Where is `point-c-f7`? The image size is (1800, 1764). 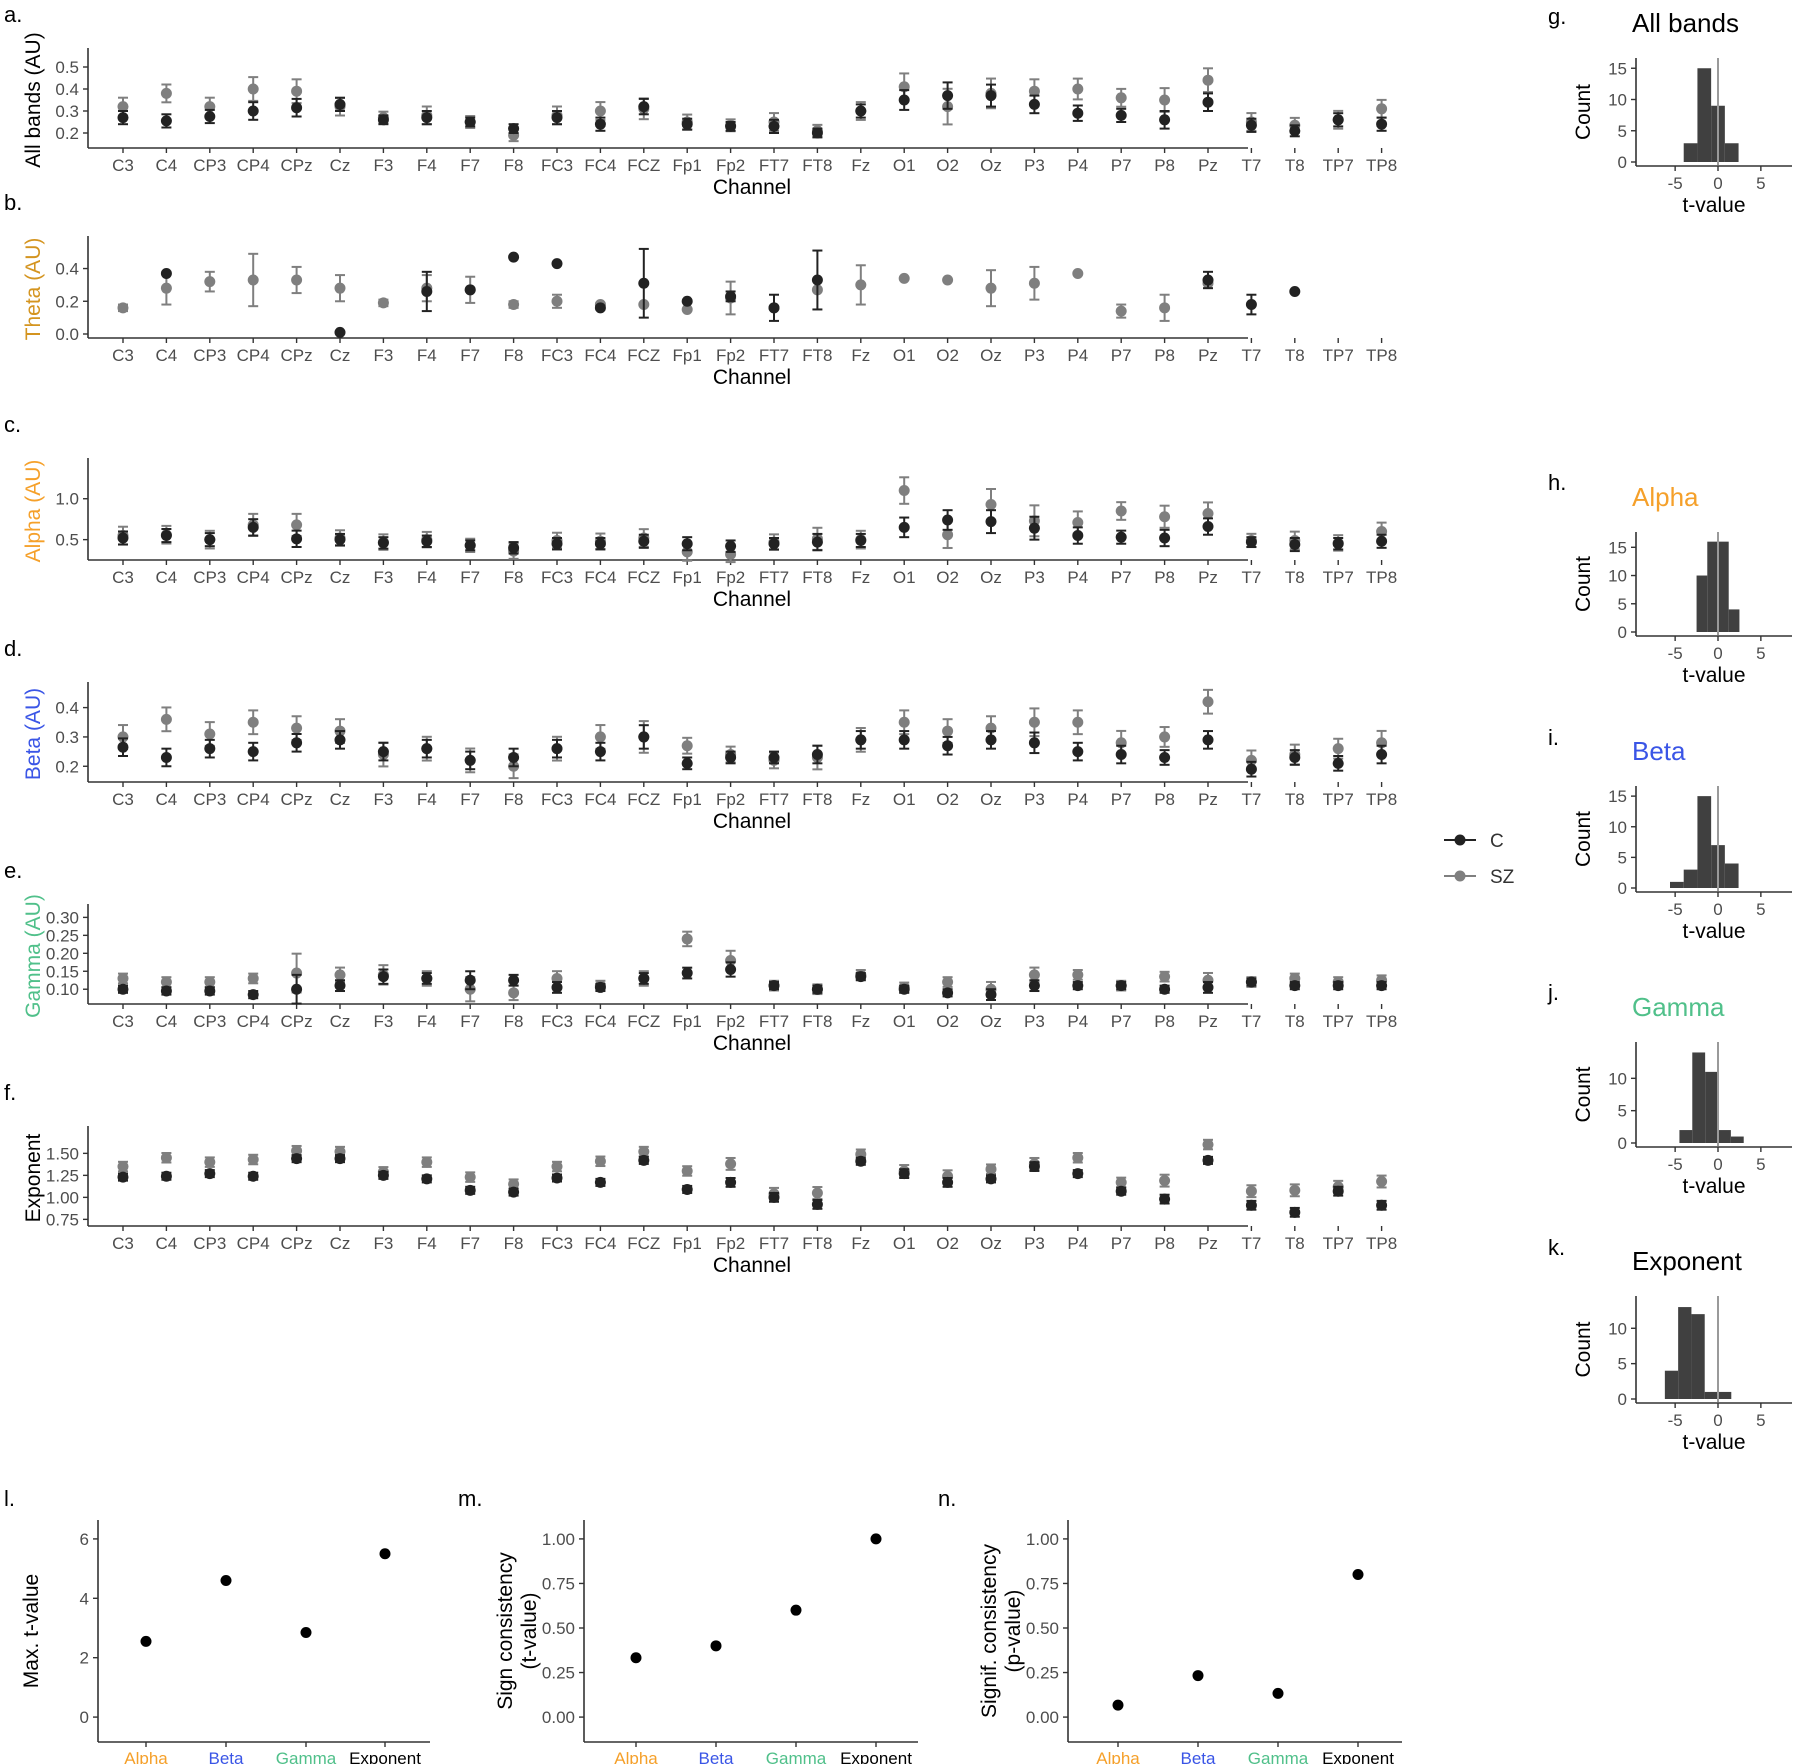 point-c-f7 is located at coordinates (470, 545).